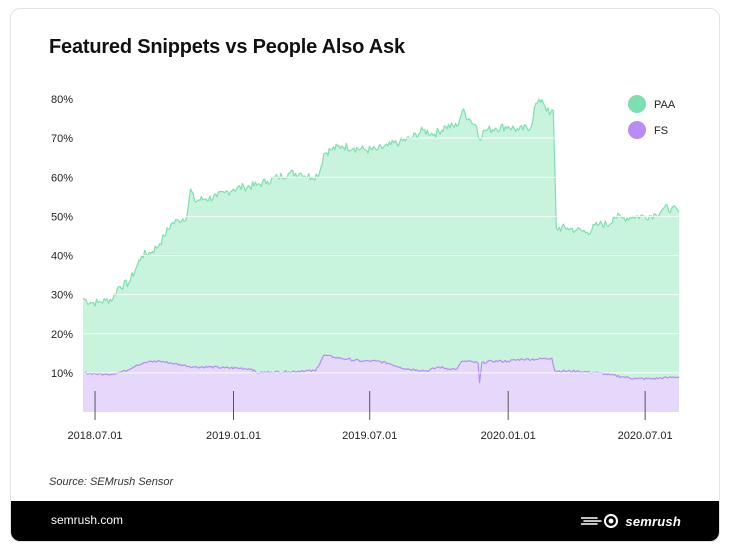 This screenshot has height=550, width=732. Describe the element at coordinates (95, 436) in the screenshot. I see `x-tick-label: 2018.07.01` at that location.